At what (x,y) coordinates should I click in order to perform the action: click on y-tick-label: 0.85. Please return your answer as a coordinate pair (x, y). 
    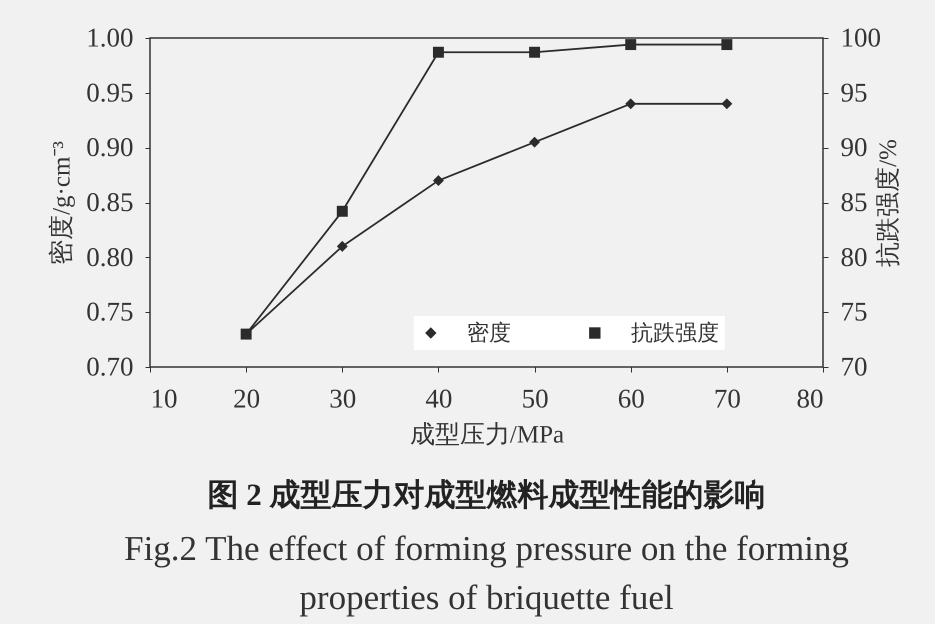
    Looking at the image, I should click on (110, 202).